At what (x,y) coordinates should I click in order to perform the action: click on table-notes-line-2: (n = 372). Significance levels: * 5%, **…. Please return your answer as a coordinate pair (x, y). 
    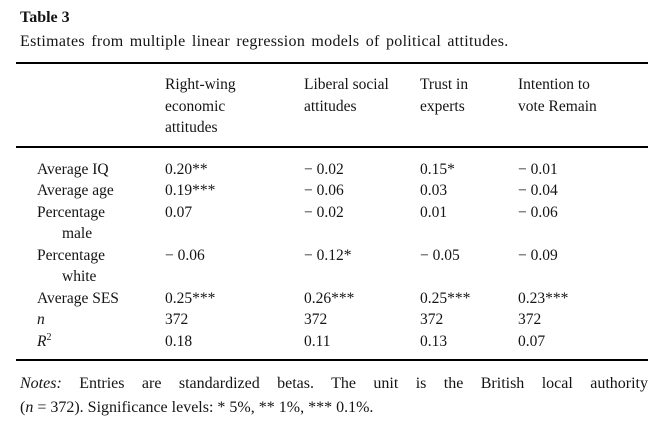
    Looking at the image, I should click on (334, 408).